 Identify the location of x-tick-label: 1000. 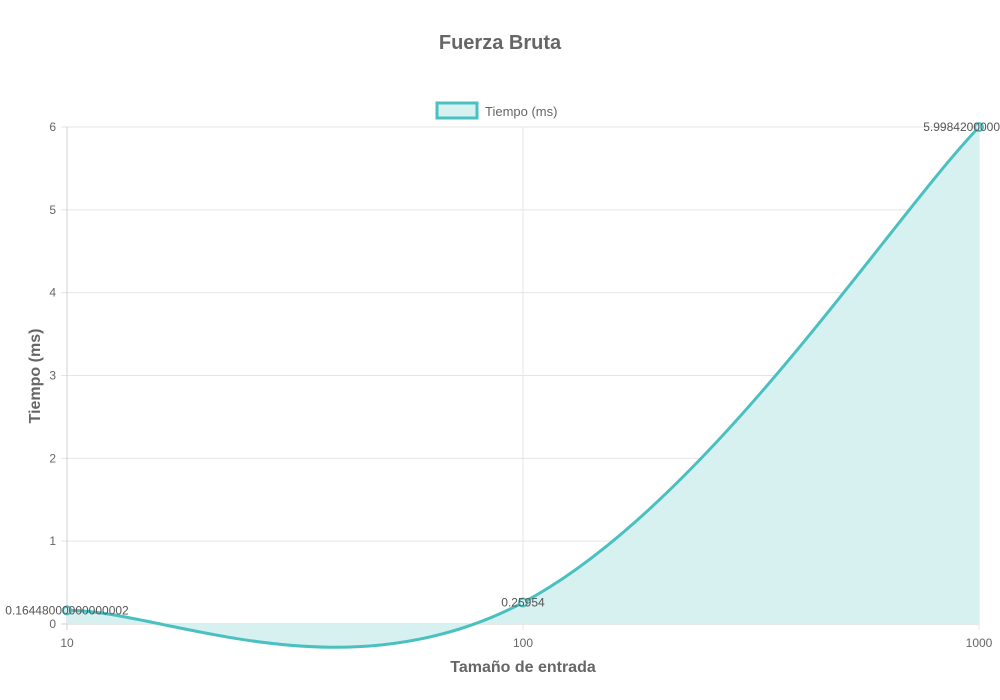
(979, 643).